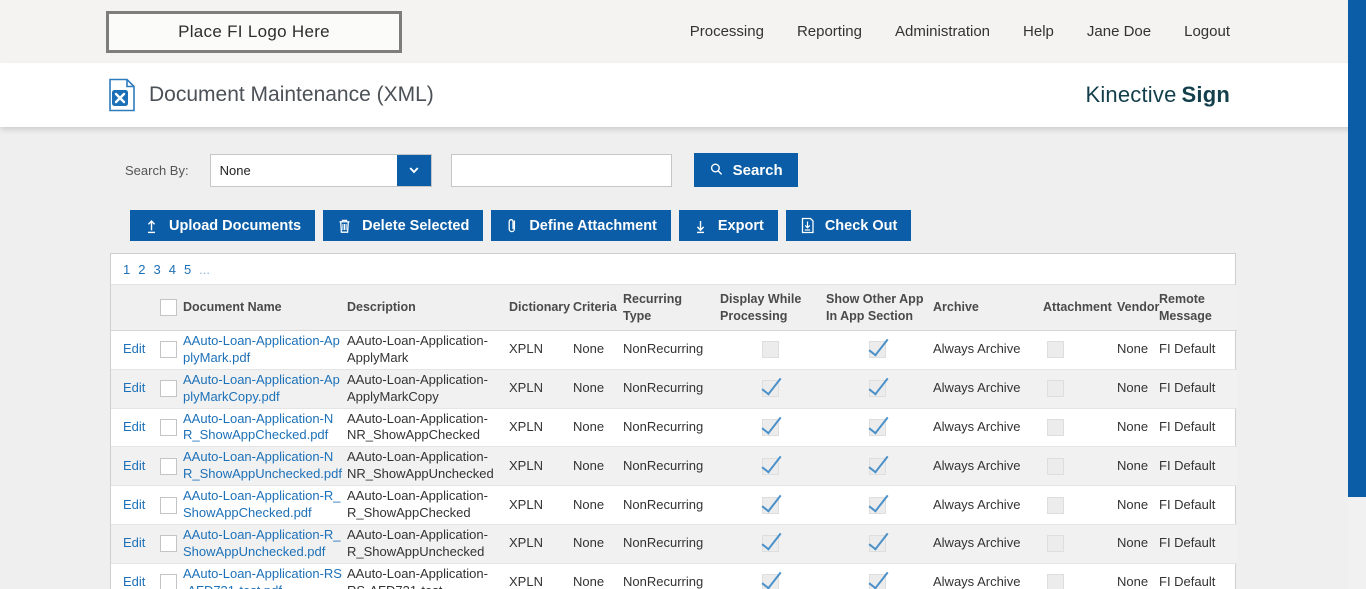  Describe the element at coordinates (683, 95) in the screenshot. I see `title-bar: Document Maintenance (XML) Kinective Sign` at that location.